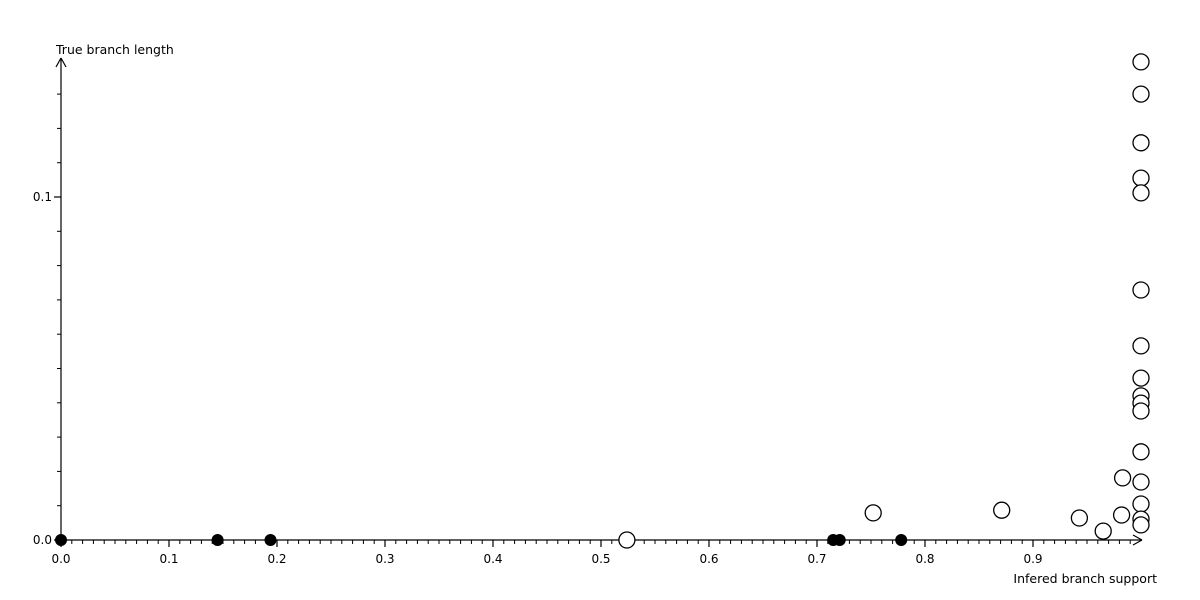  Describe the element at coordinates (600, 559) in the screenshot. I see `x-tick-label: 0.5` at that location.